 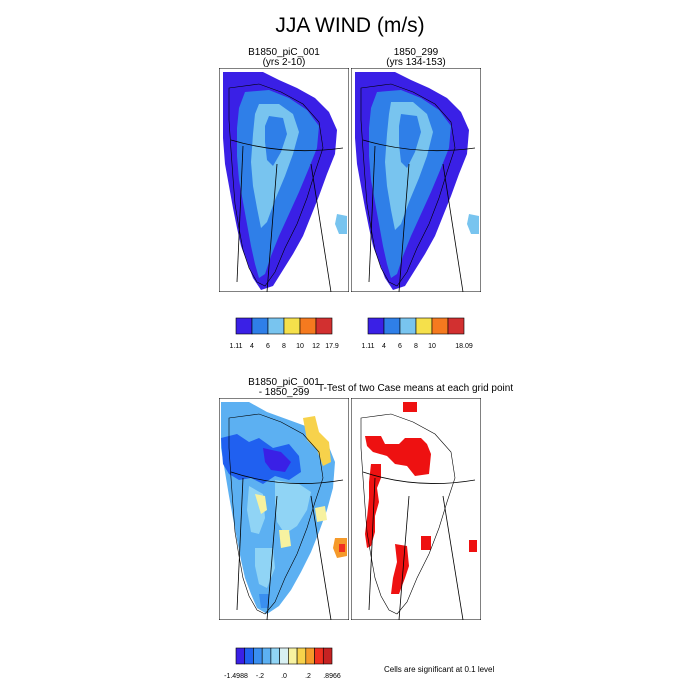 What do you see at coordinates (416, 62) in the screenshot?
I see `panel2-subtitle: (yrs 134-153)` at bounding box center [416, 62].